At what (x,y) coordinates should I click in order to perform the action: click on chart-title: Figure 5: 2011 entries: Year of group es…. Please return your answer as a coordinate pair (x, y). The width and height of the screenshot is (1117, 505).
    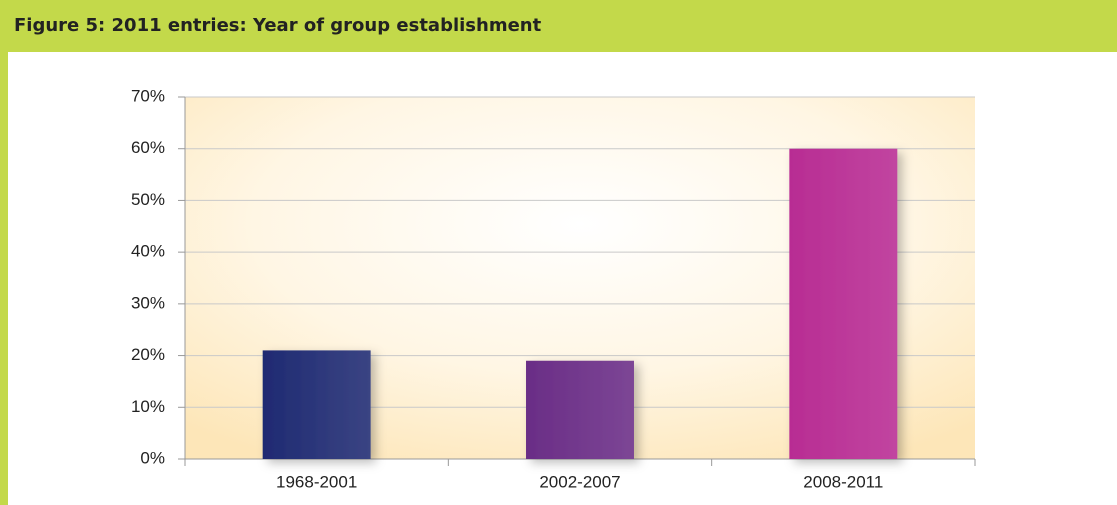
    Looking at the image, I should click on (278, 25).